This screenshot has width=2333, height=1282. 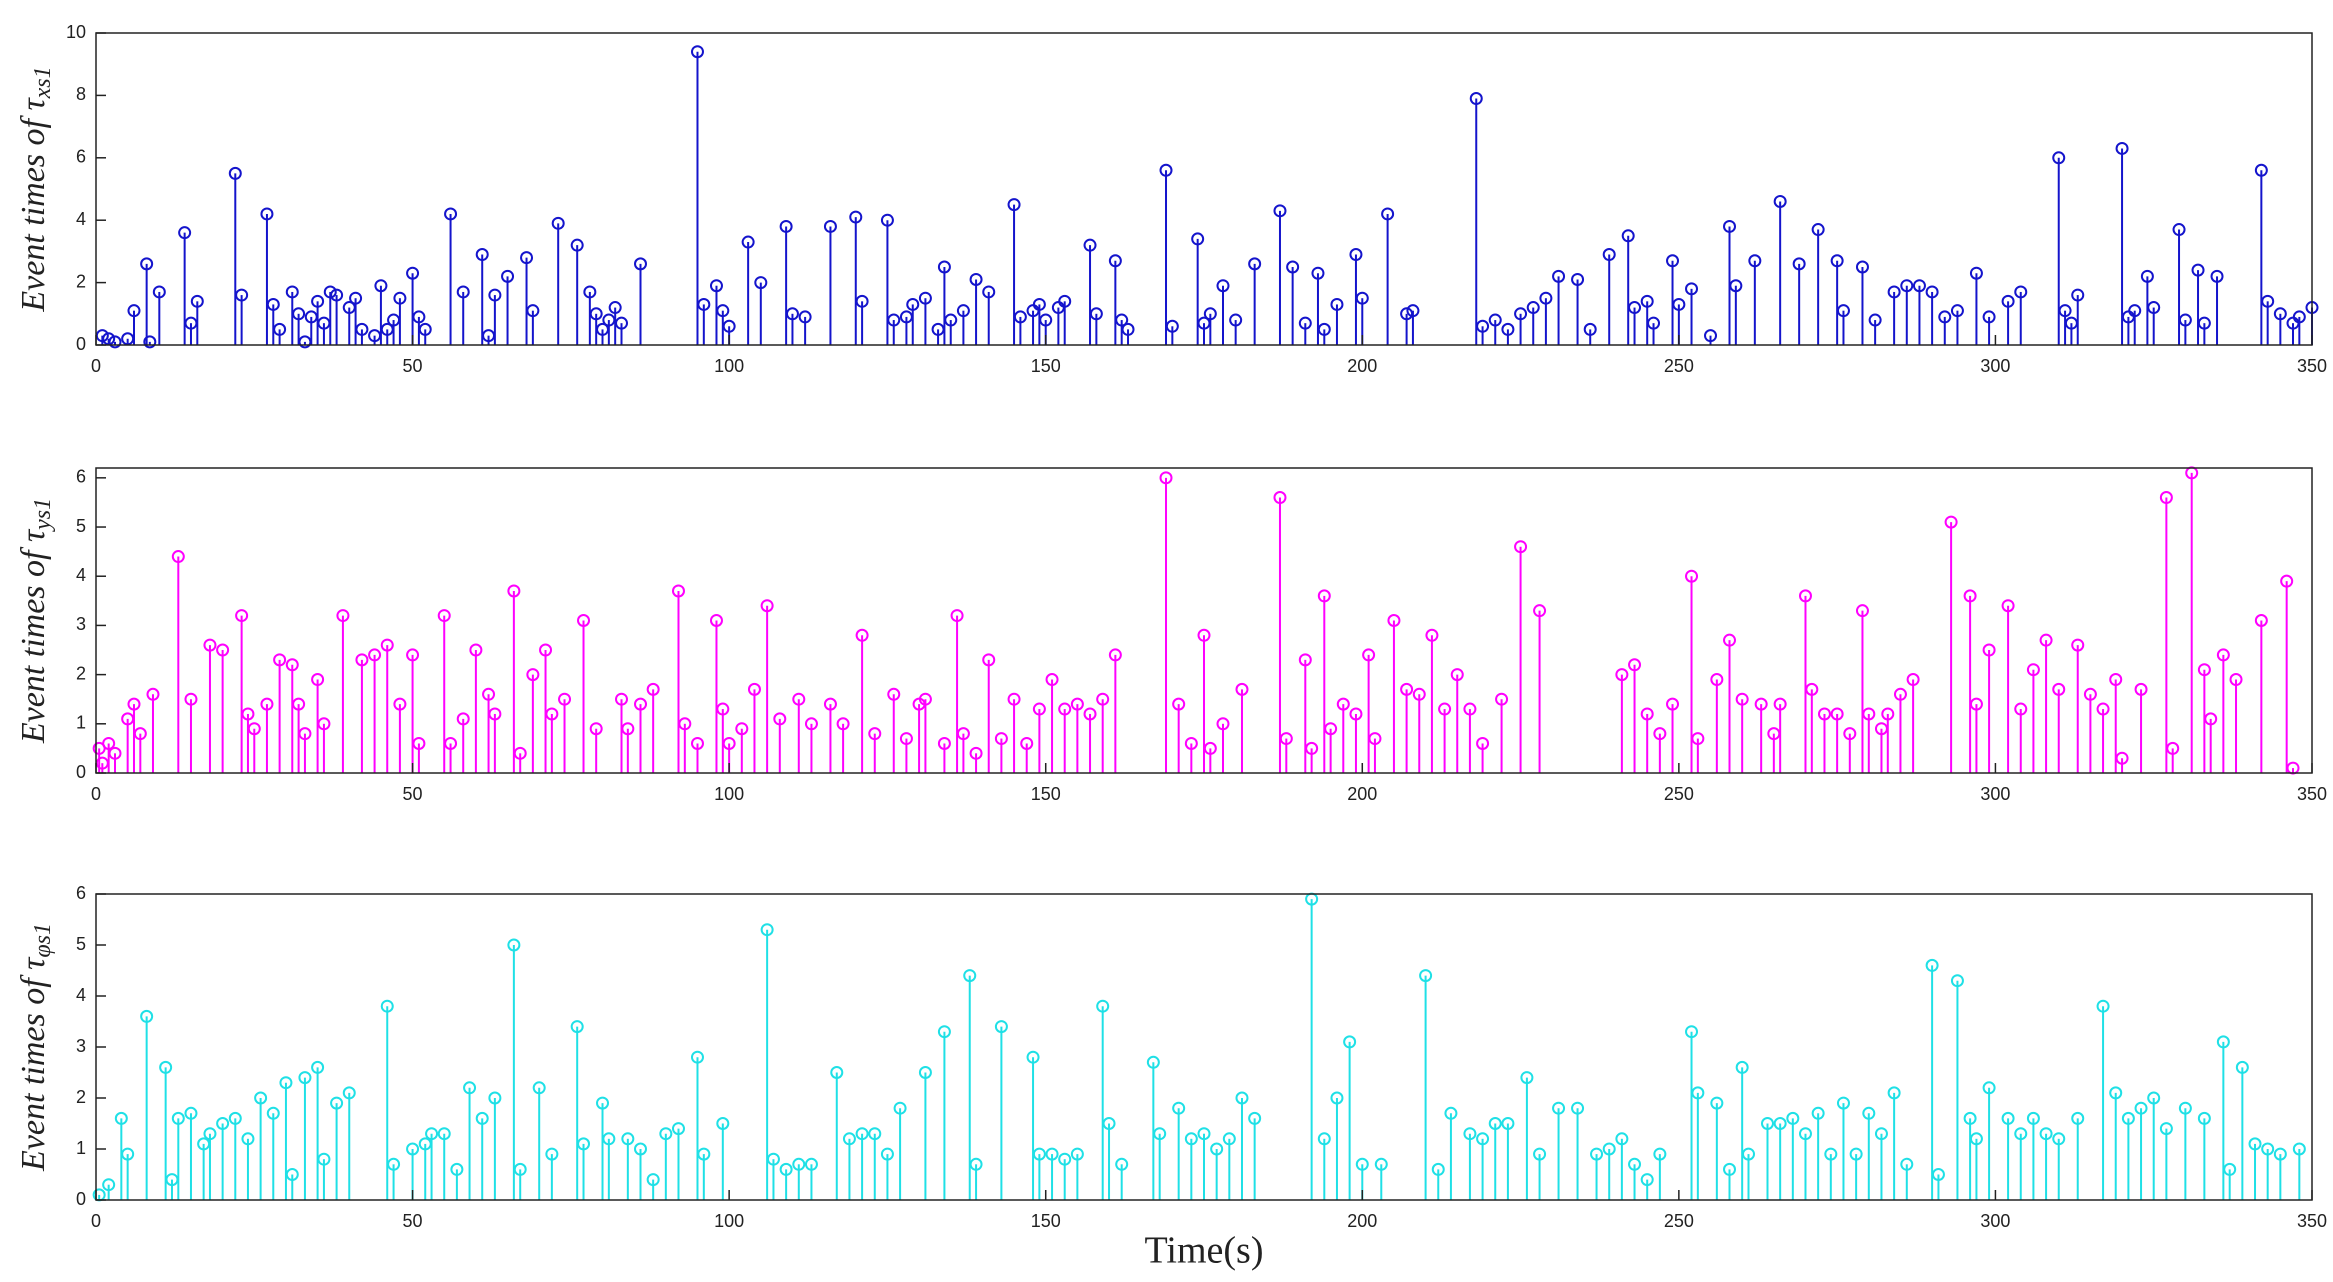 I want to click on x-tick-label: 150, so click(x=1046, y=1221).